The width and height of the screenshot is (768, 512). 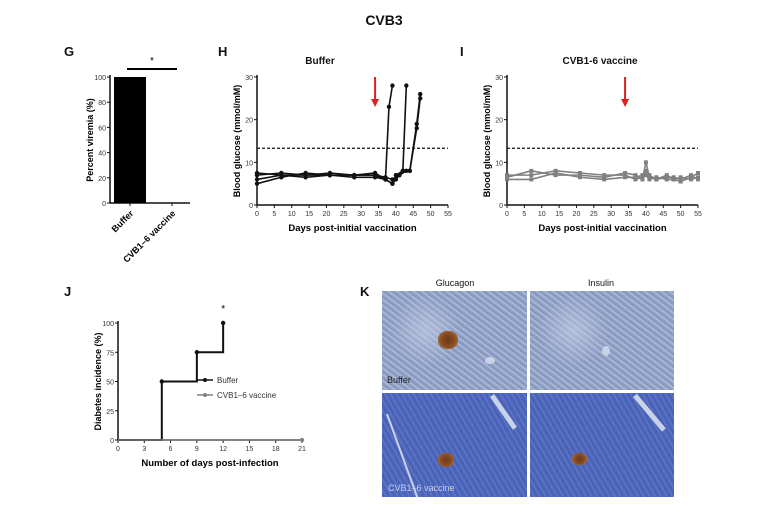 I want to click on y-tick-label: 25, so click(x=110, y=412).